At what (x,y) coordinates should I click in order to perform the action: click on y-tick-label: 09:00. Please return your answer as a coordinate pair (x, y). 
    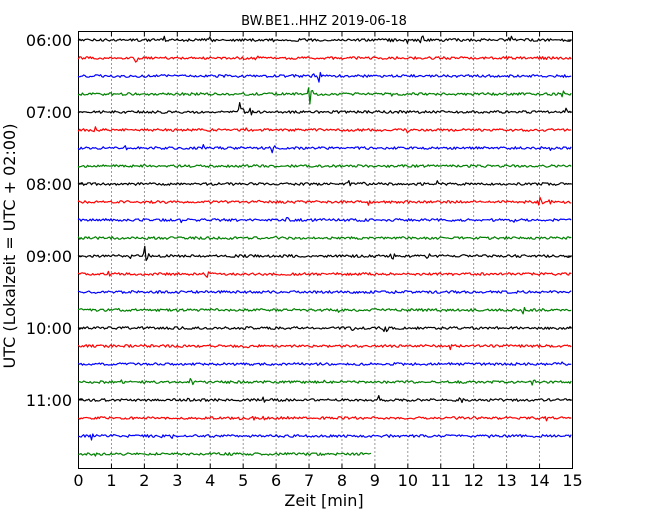
    Looking at the image, I should click on (49, 256).